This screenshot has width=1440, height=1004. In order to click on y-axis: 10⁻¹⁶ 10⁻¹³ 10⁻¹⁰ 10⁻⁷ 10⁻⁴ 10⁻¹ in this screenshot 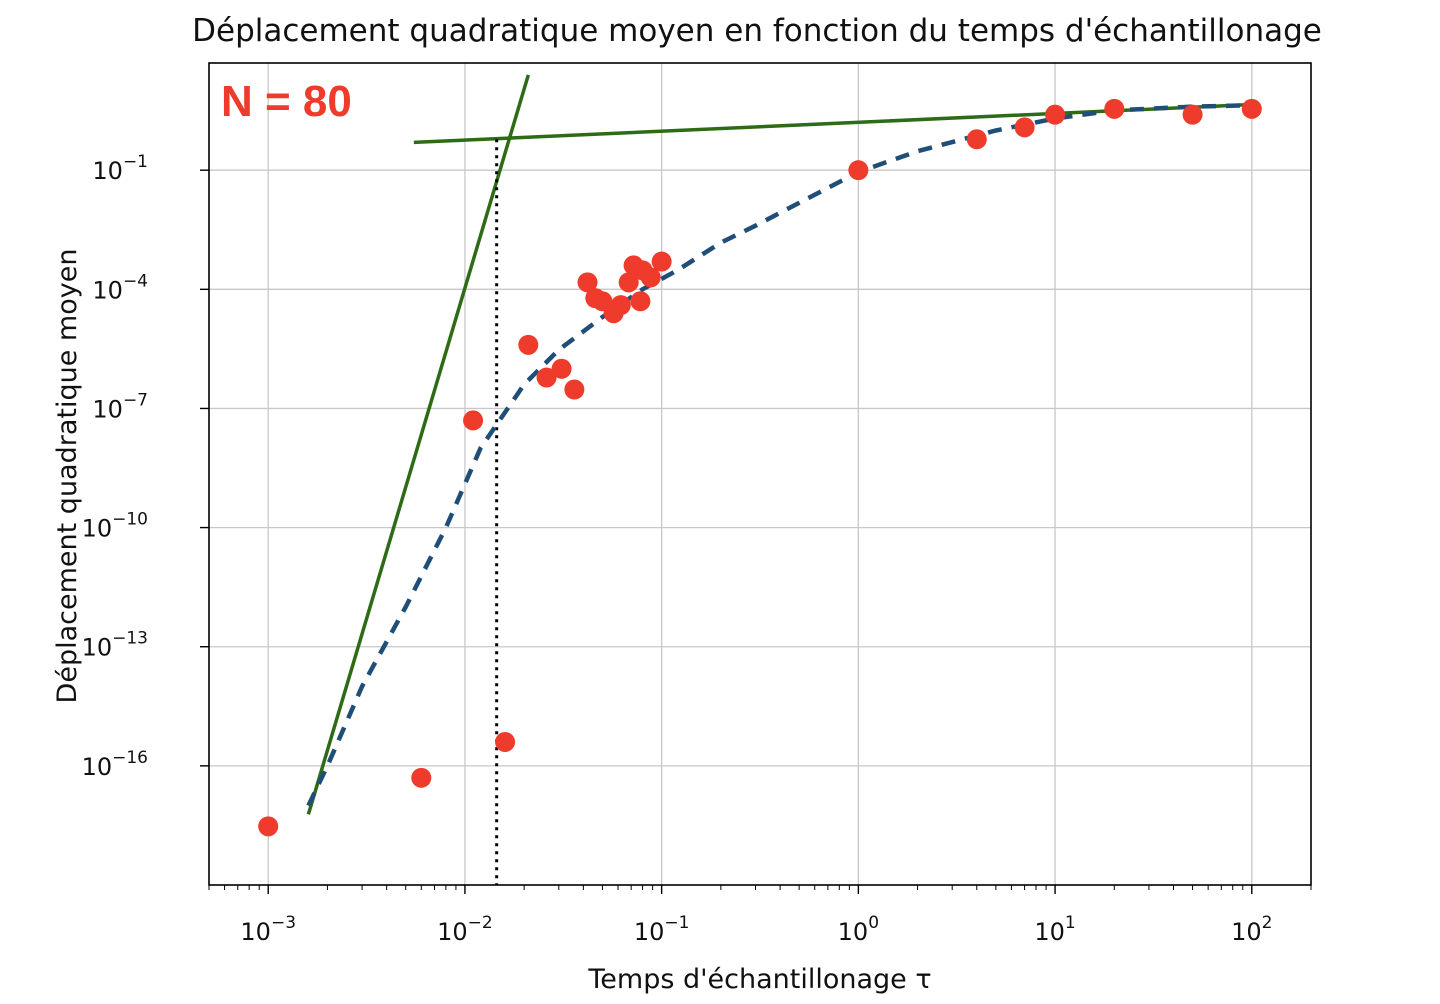, I will do `click(145, 466)`.